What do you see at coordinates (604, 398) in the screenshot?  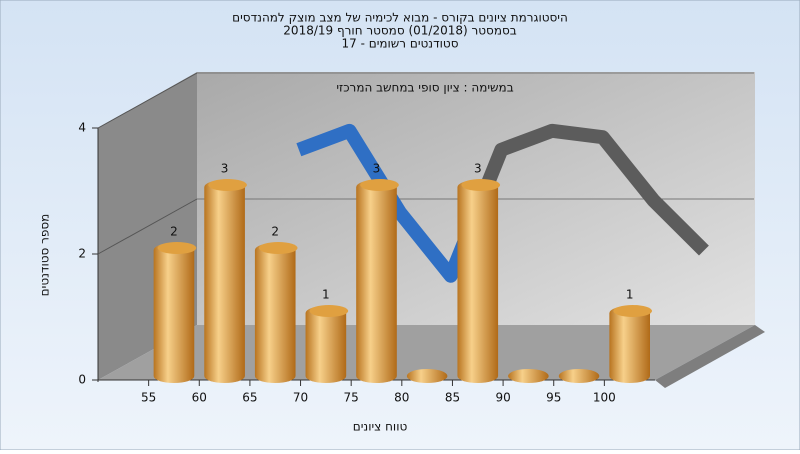 I see `x-tick-label: 100` at bounding box center [604, 398].